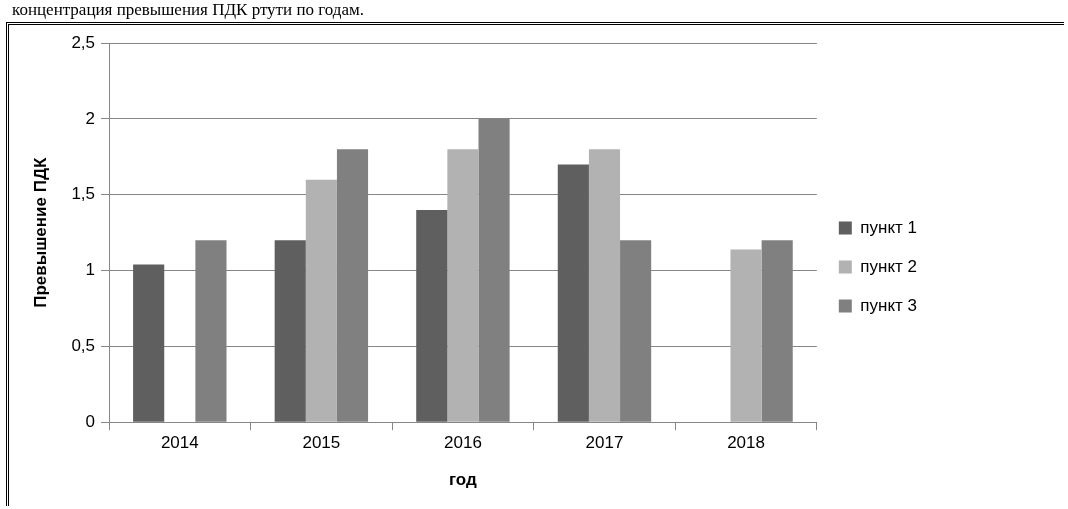 The width and height of the screenshot is (1068, 509). I want to click on legend-label: пункт 2, so click(888, 266).